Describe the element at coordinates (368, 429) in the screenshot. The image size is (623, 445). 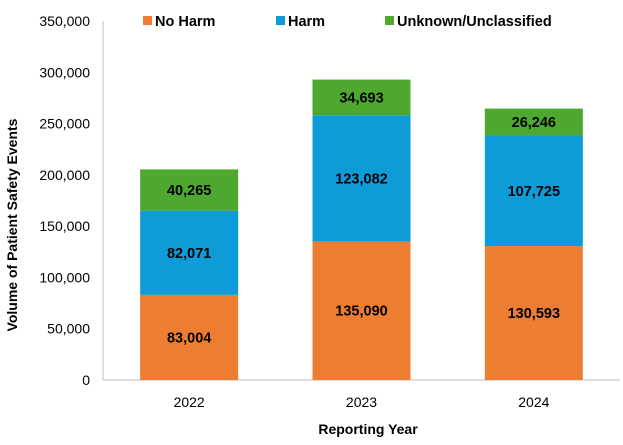
I see `x-axis-title: Reporting Year` at that location.